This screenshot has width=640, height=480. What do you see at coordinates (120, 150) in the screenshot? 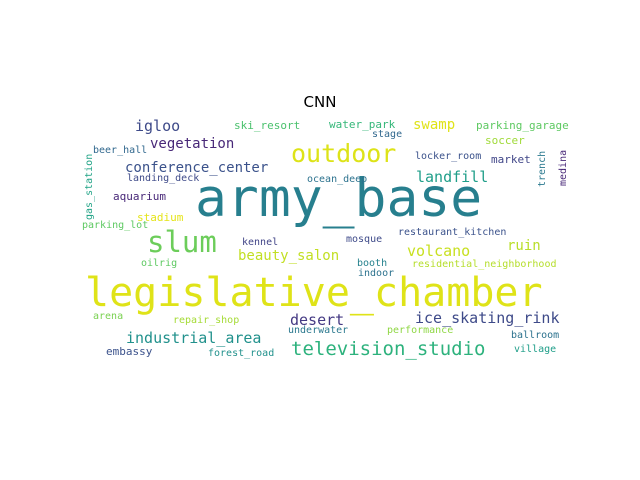
I see `word-beer-hall: beer_hall` at bounding box center [120, 150].